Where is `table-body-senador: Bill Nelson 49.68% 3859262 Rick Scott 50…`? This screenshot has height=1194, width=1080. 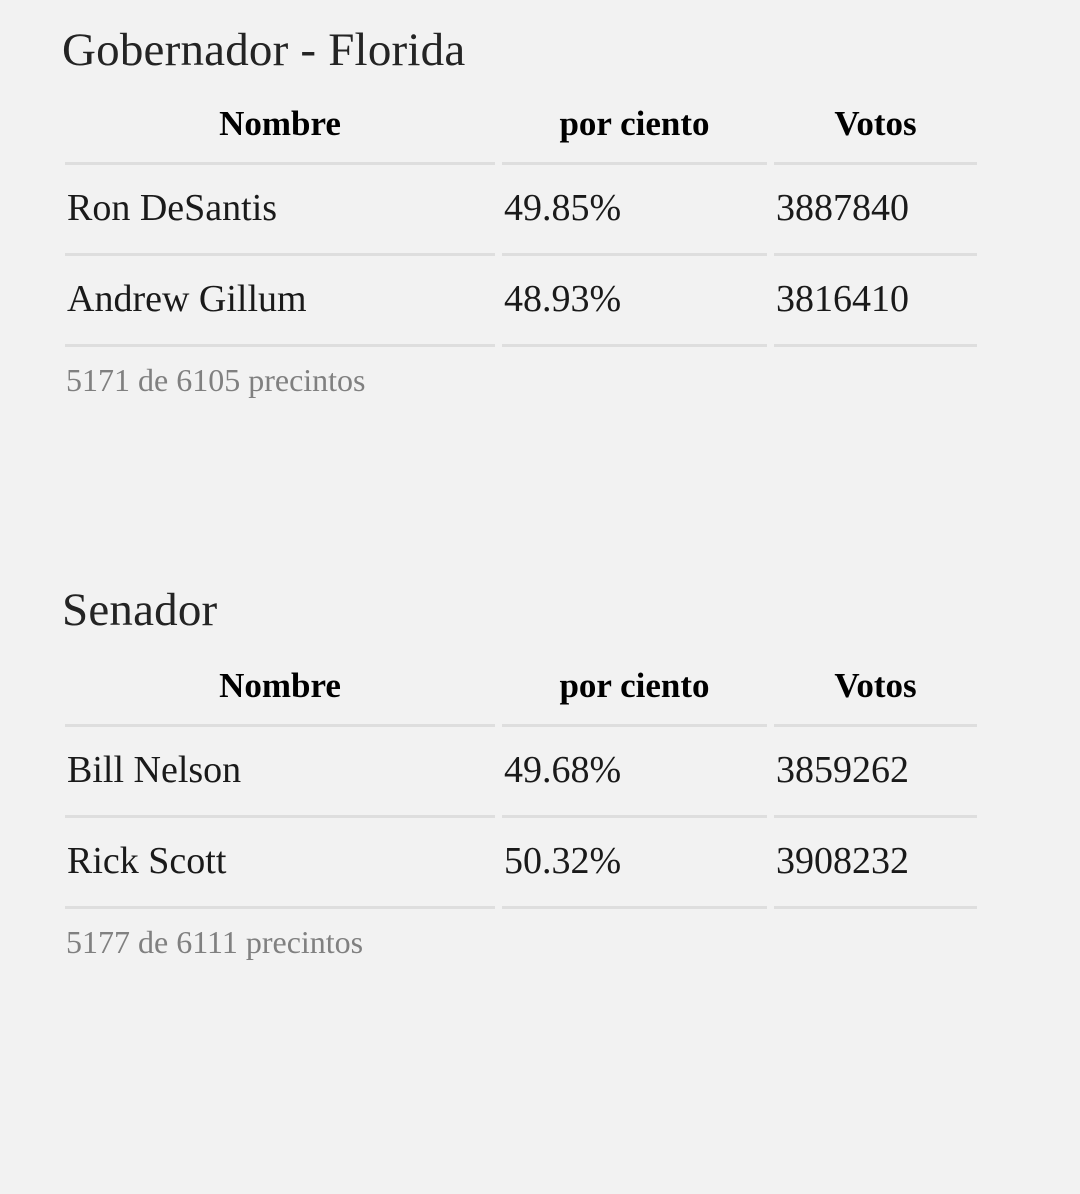 table-body-senador: Bill Nelson 49.68% 3859262 Rick Scott 50… is located at coordinates (521, 818).